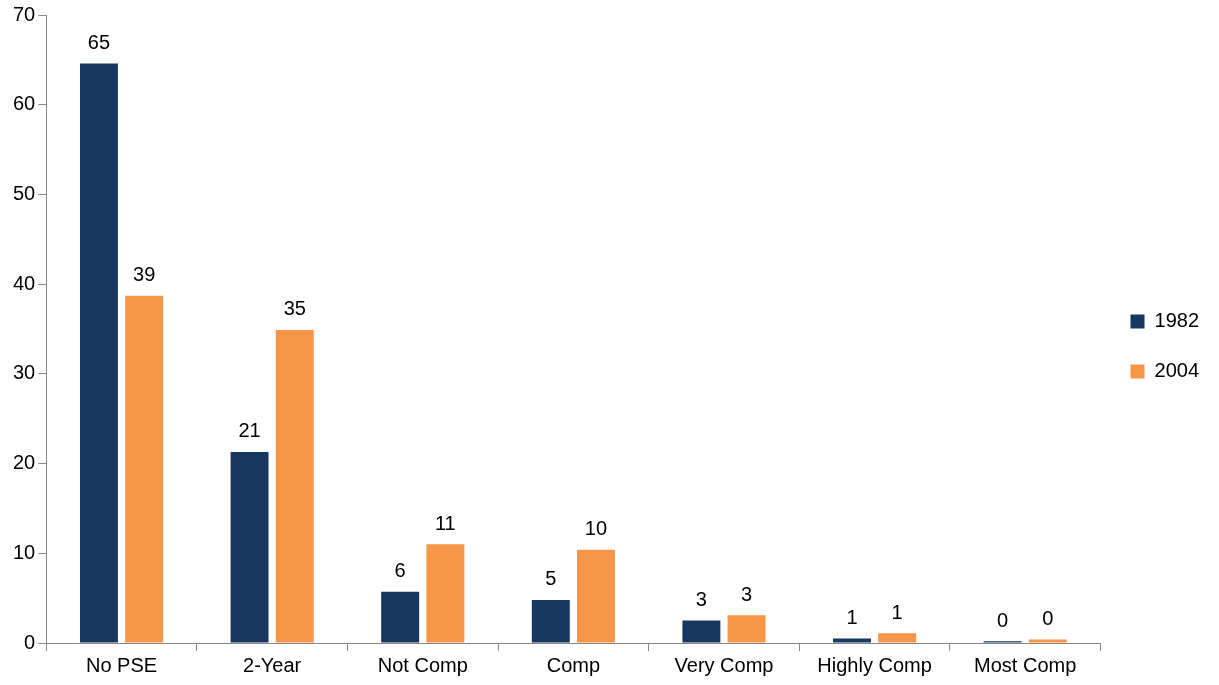 This screenshot has width=1219, height=685. Describe the element at coordinates (144, 274) in the screenshot. I see `data-label: 39` at that location.